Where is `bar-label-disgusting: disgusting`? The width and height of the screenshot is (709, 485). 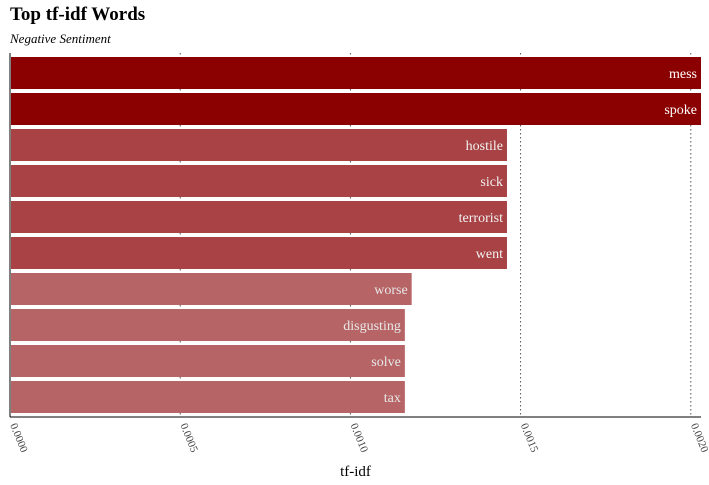
bar-label-disgusting: disgusting is located at coordinates (372, 326).